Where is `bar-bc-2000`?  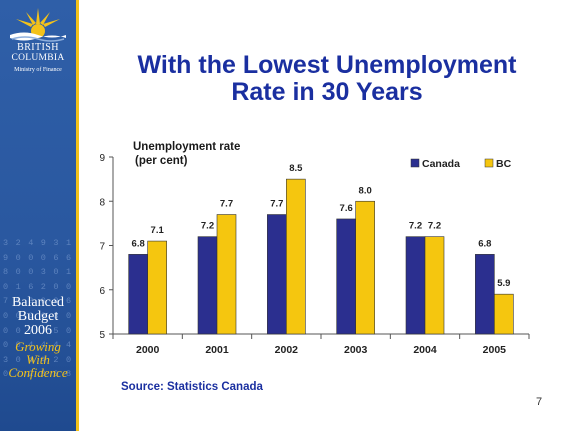 bar-bc-2000 is located at coordinates (157, 287).